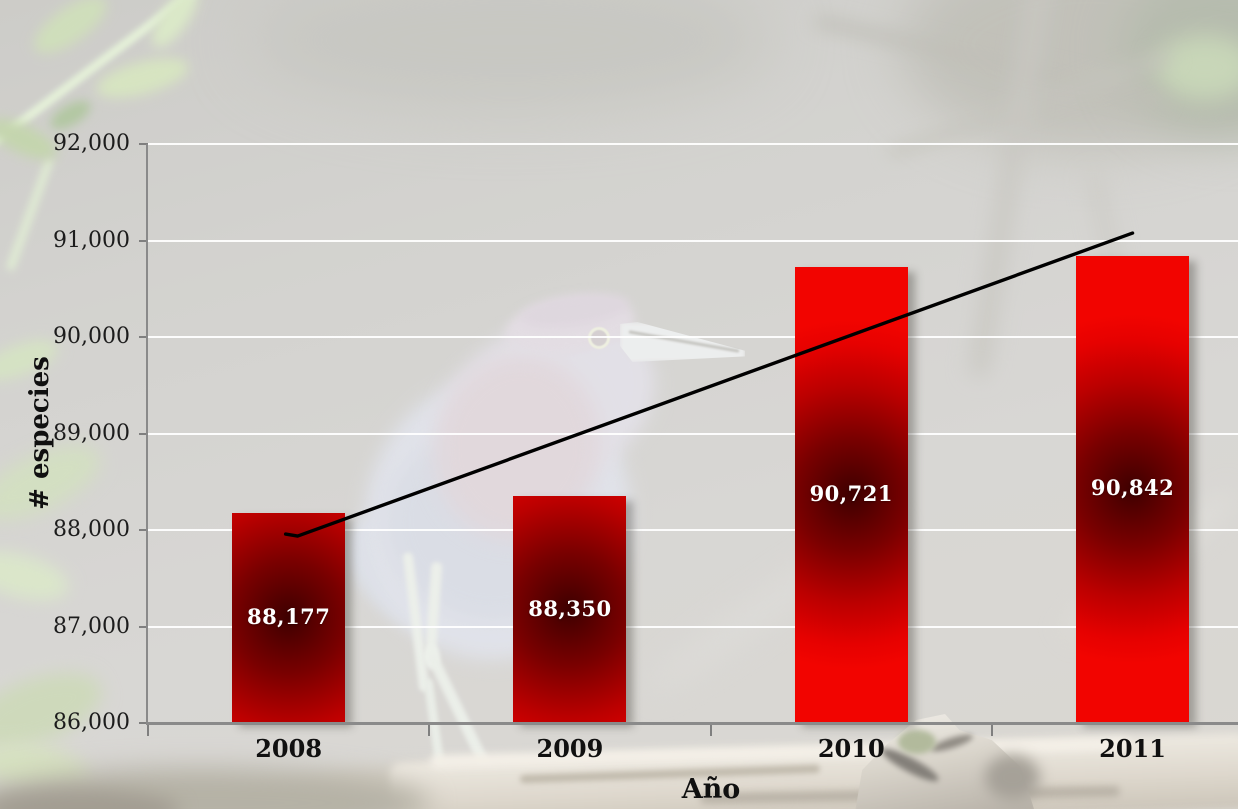  Describe the element at coordinates (1132, 488) in the screenshot. I see `bar-value-label: 90,842` at that location.